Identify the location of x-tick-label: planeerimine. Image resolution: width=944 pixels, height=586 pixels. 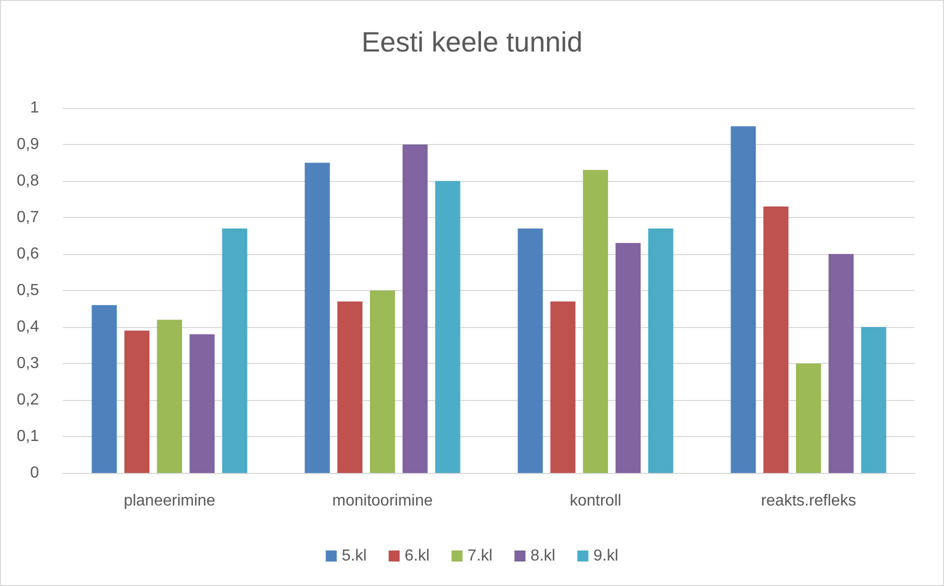
(170, 501).